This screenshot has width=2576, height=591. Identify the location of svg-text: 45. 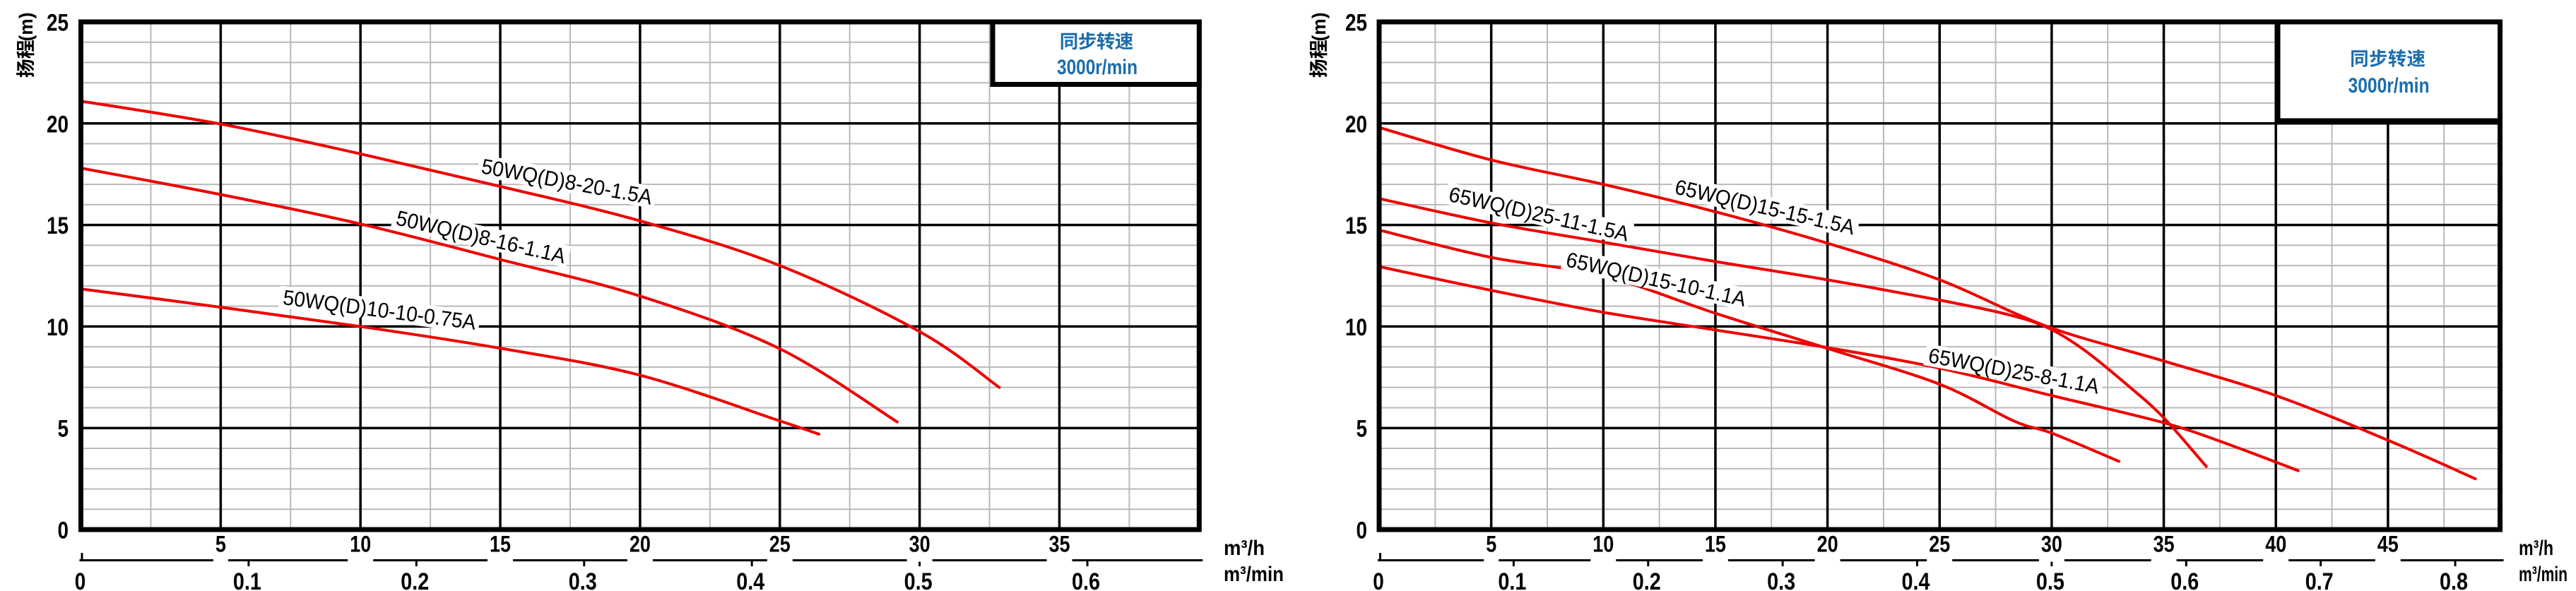
(2388, 544).